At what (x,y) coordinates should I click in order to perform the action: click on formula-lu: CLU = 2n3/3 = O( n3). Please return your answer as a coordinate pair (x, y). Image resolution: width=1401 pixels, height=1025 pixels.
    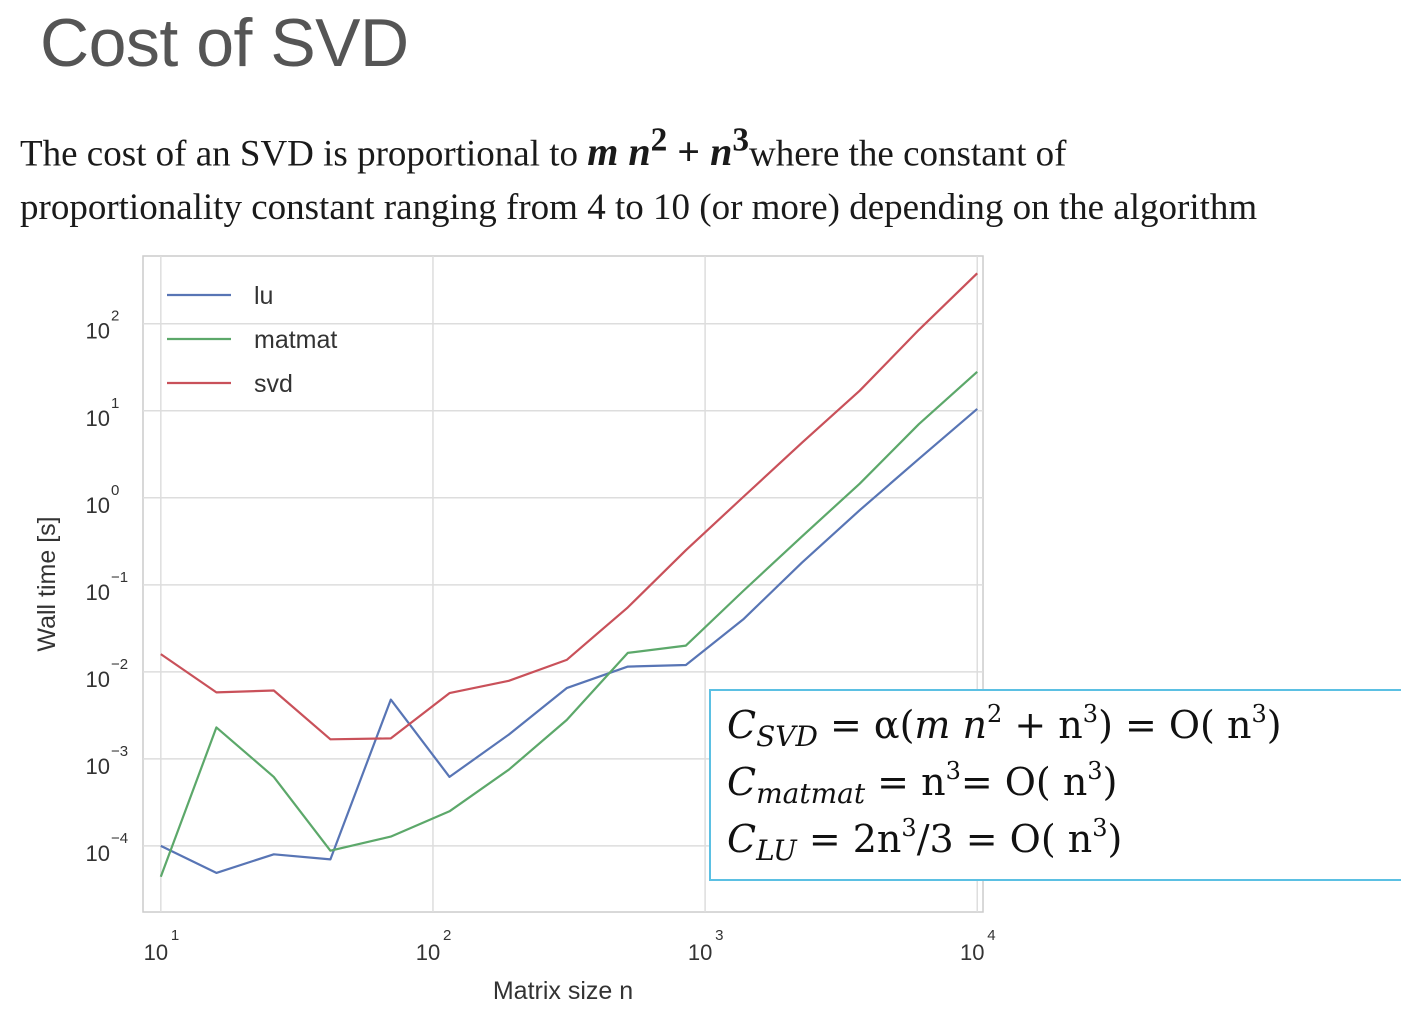
    Looking at the image, I should click on (1064, 839).